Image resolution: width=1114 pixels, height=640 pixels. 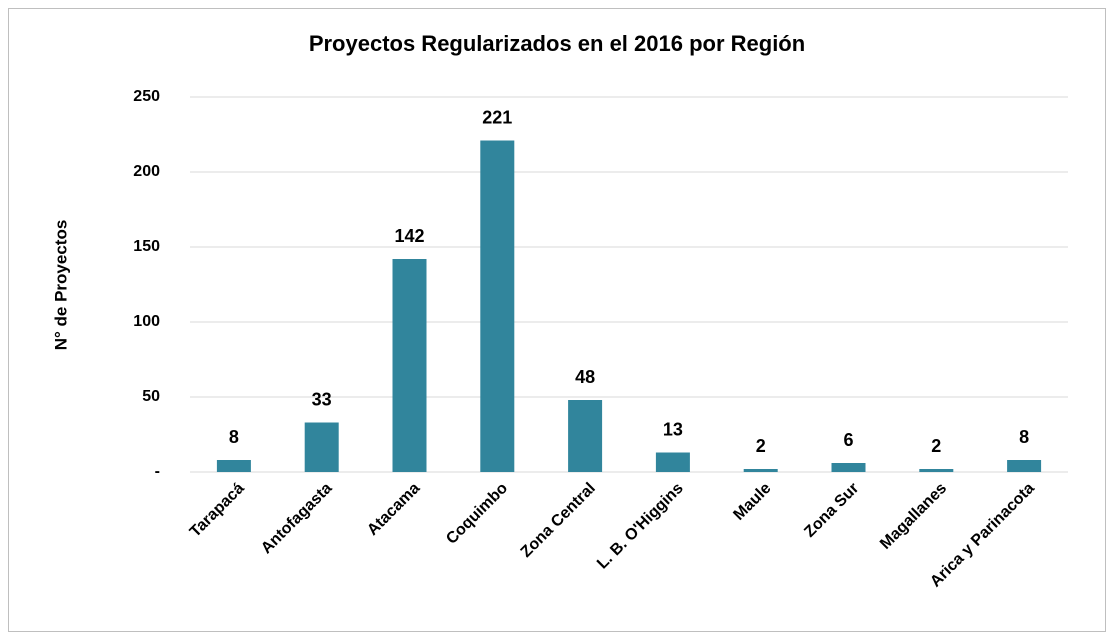 I want to click on y-tick-label: 150, so click(x=146, y=246).